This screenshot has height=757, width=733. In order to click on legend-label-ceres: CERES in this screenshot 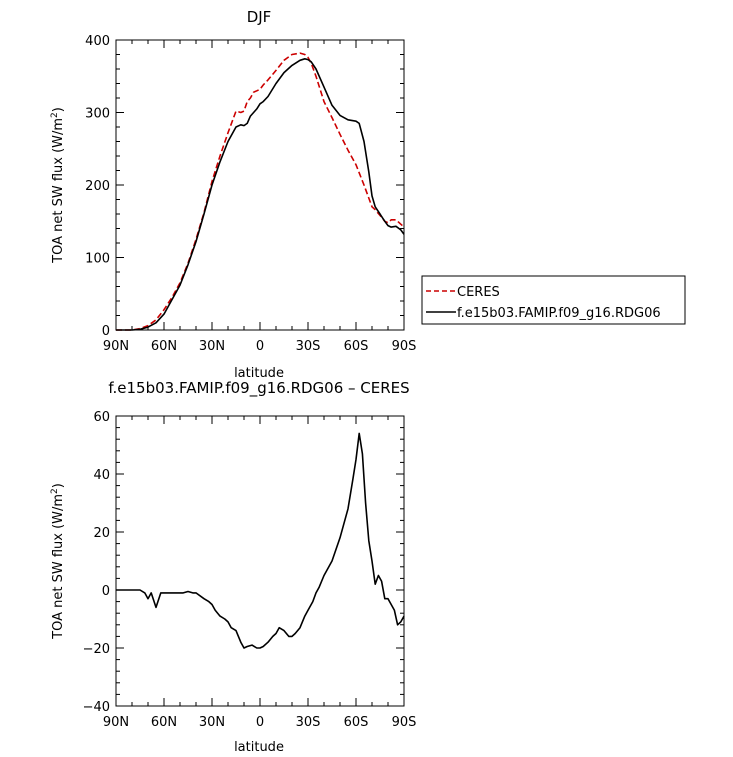, I will do `click(478, 292)`.